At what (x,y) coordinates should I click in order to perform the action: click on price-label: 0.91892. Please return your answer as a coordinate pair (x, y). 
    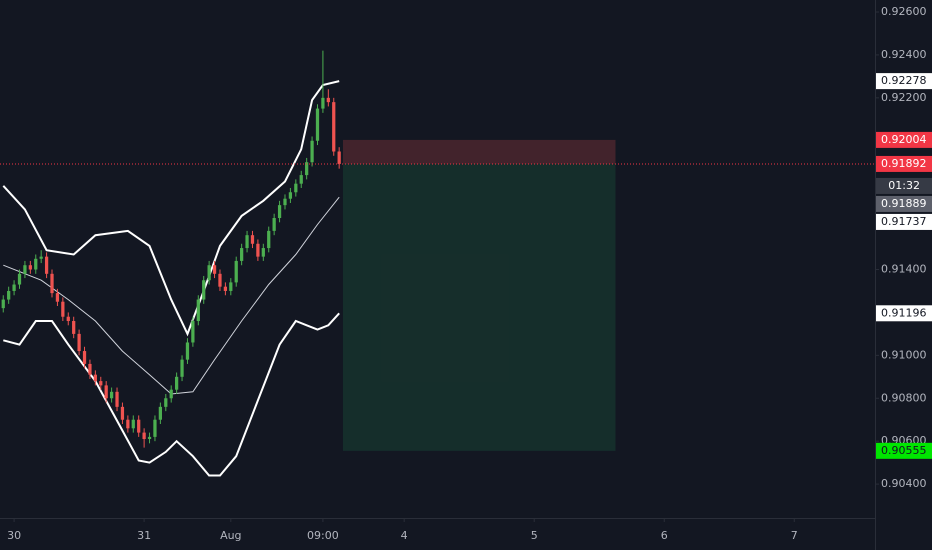
    Looking at the image, I should click on (904, 163).